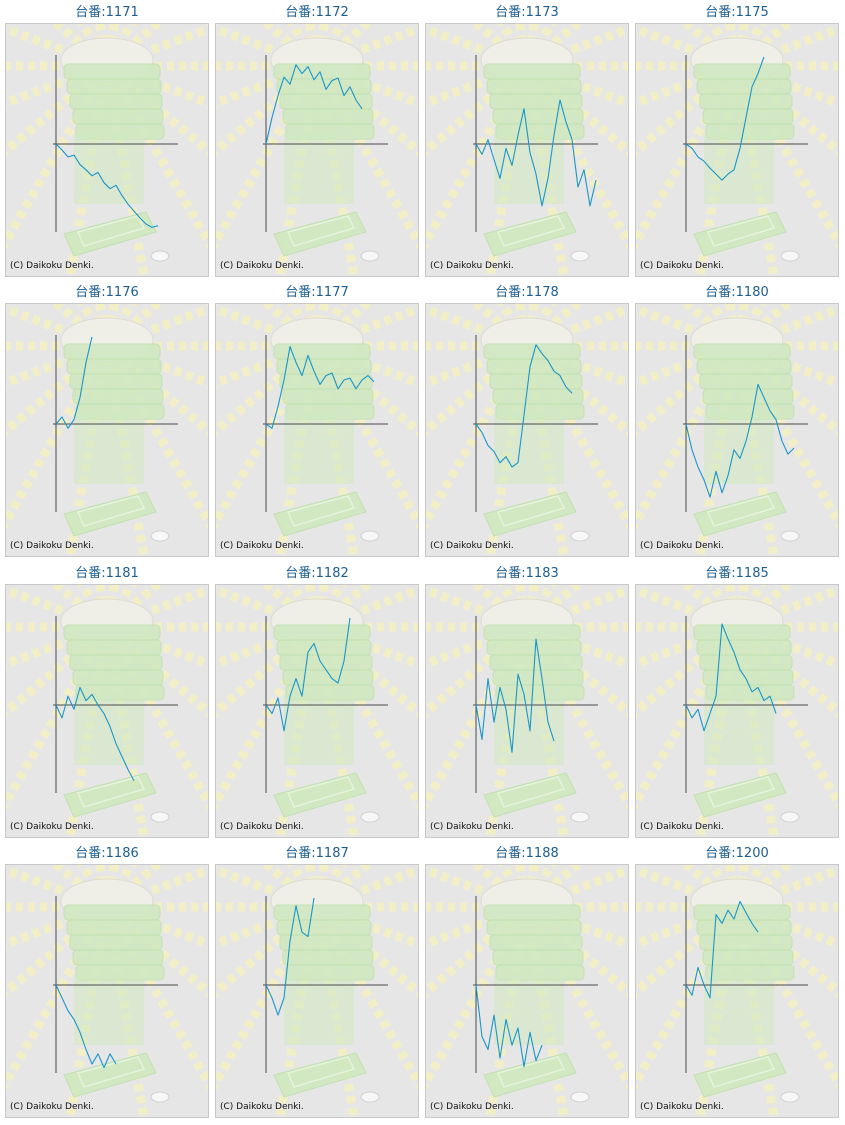 This screenshot has height=1125, width=845. Describe the element at coordinates (317, 853) in the screenshot. I see `machine-number-link: 台番:1187` at that location.